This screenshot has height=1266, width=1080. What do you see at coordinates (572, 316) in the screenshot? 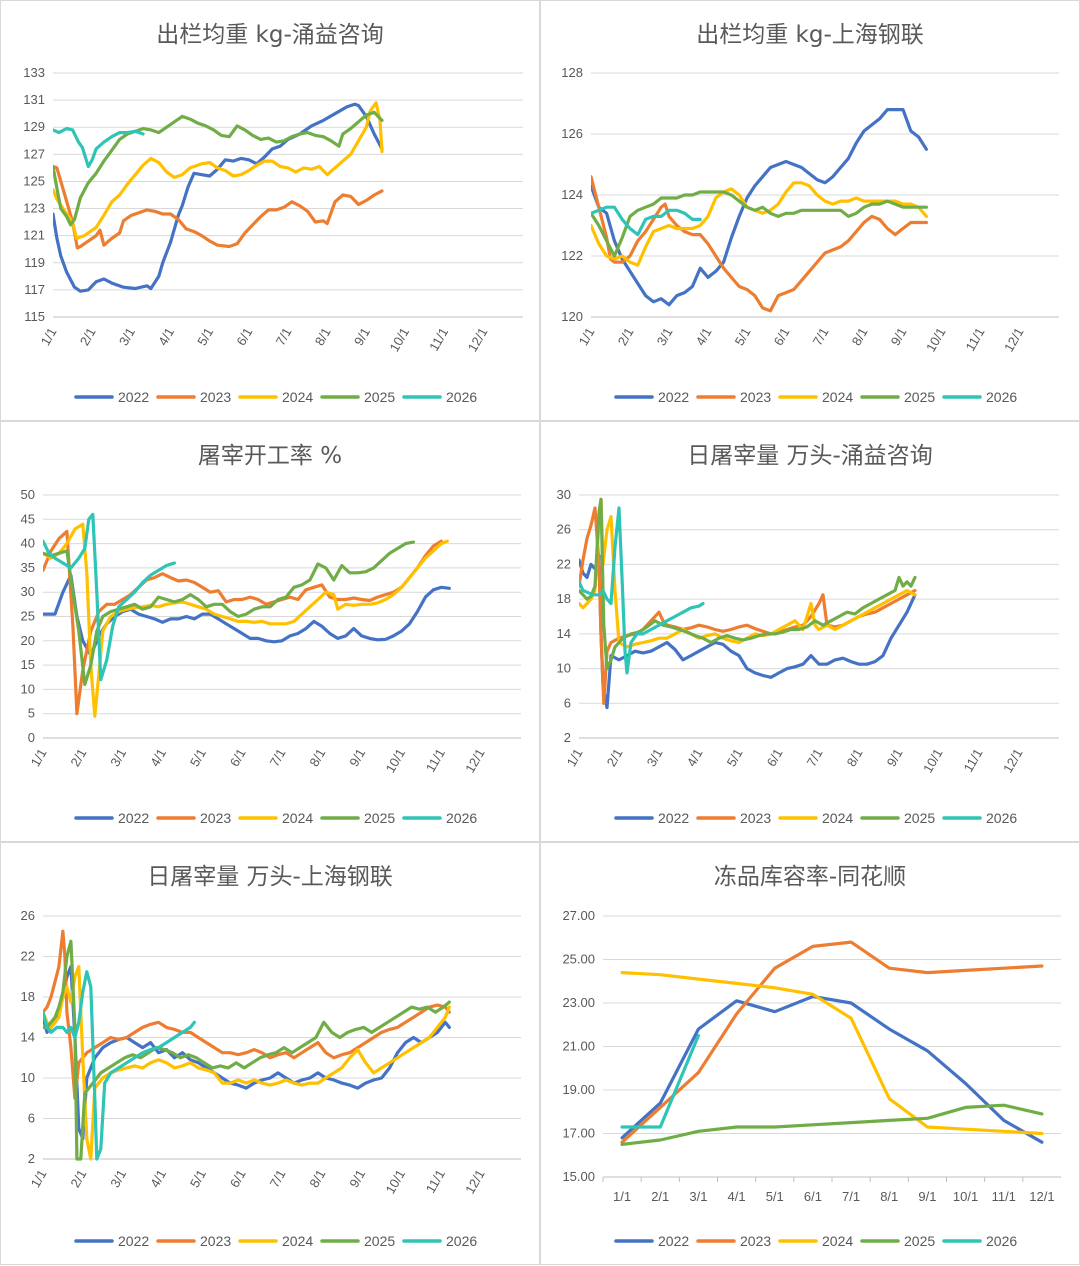
I see `y-tick-label: 120` at bounding box center [572, 316].